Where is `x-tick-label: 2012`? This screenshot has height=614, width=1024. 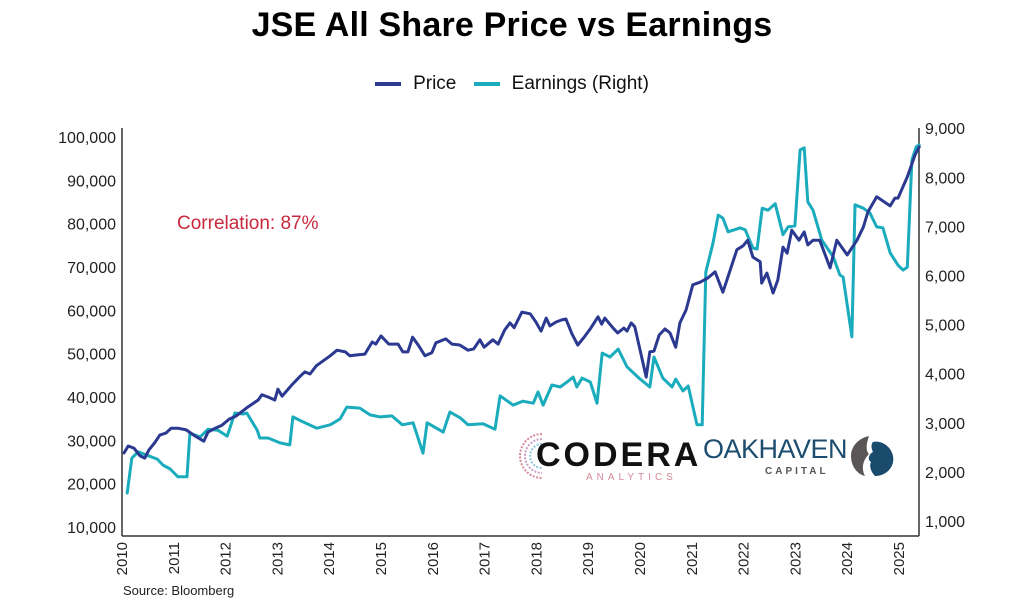
x-tick-label: 2012 is located at coordinates (226, 558).